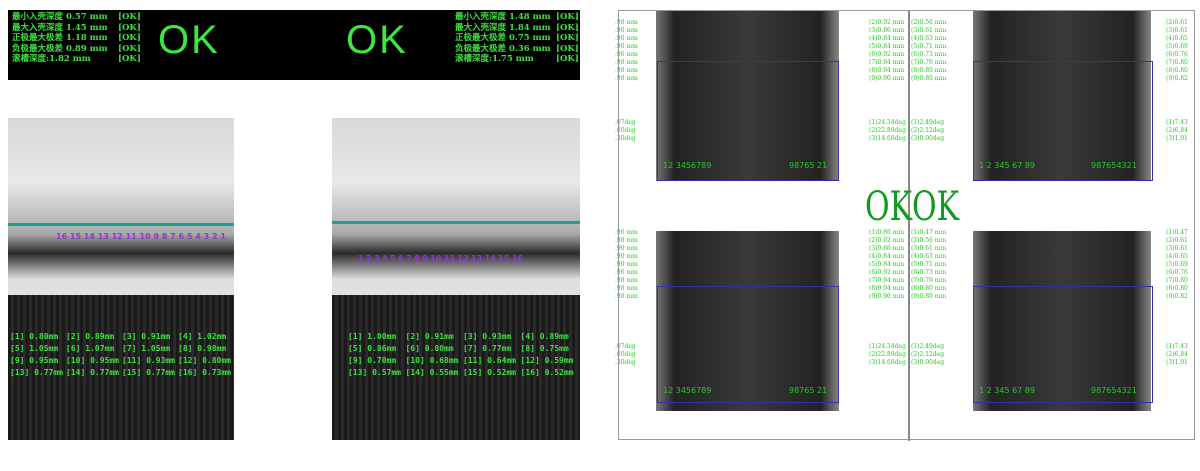 This screenshot has width=1200, height=471. I want to click on depth-value: [5] 0.86mm, so click(372, 348).